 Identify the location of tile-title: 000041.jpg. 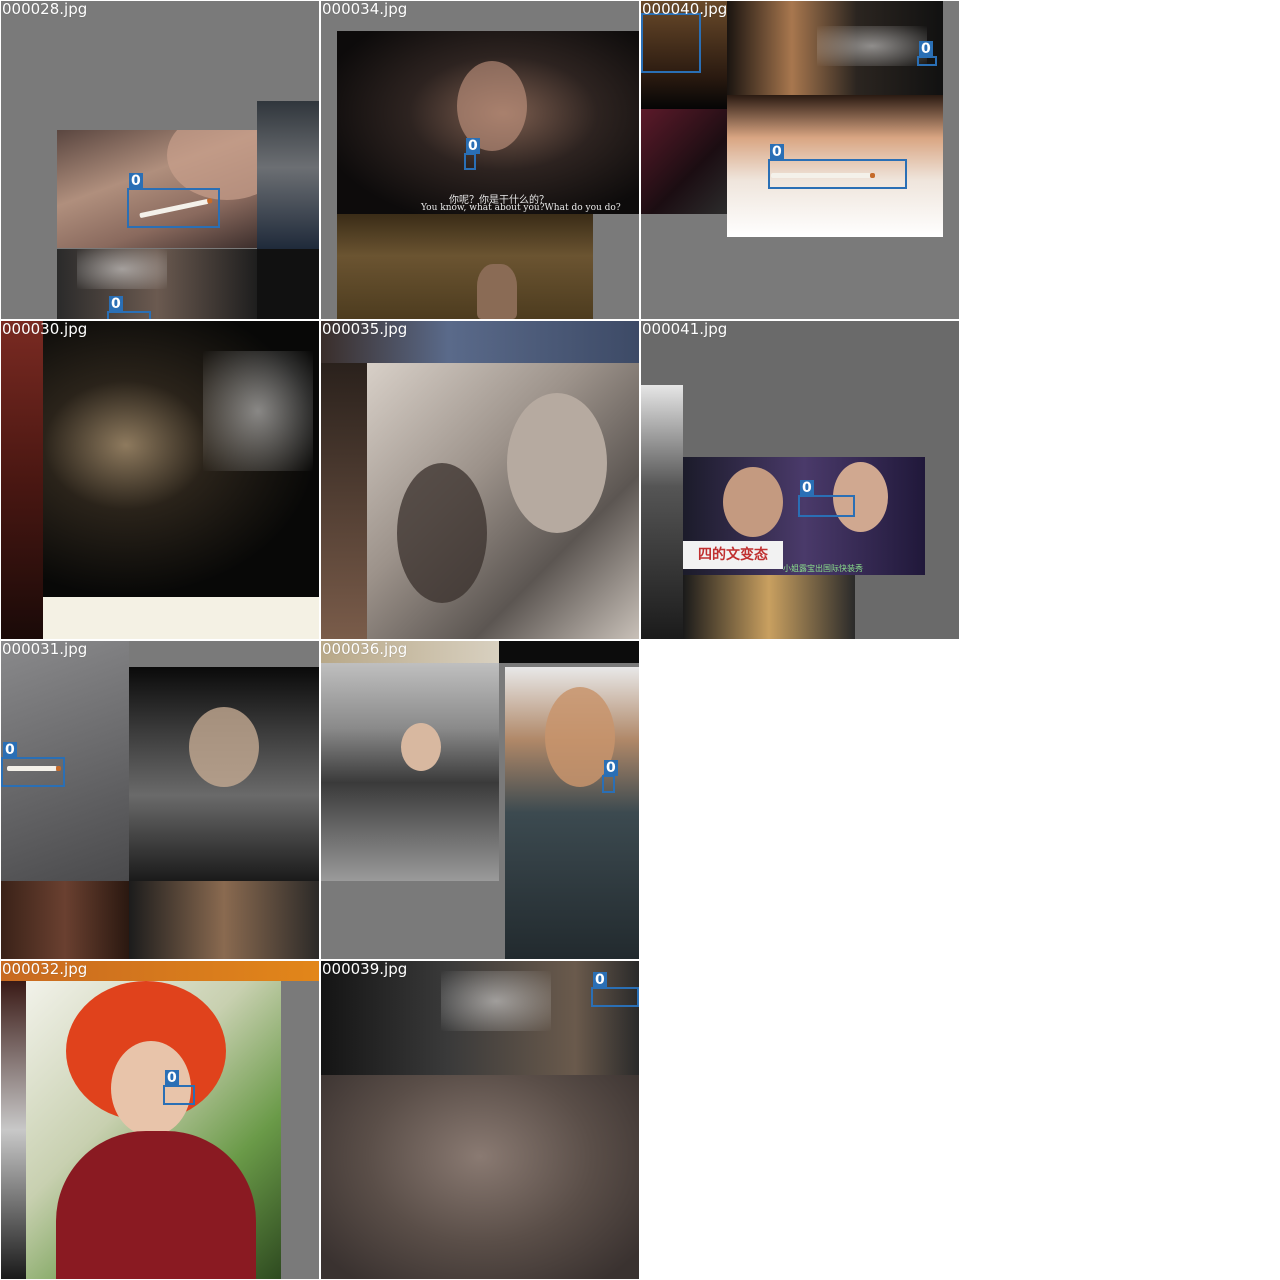
(685, 329).